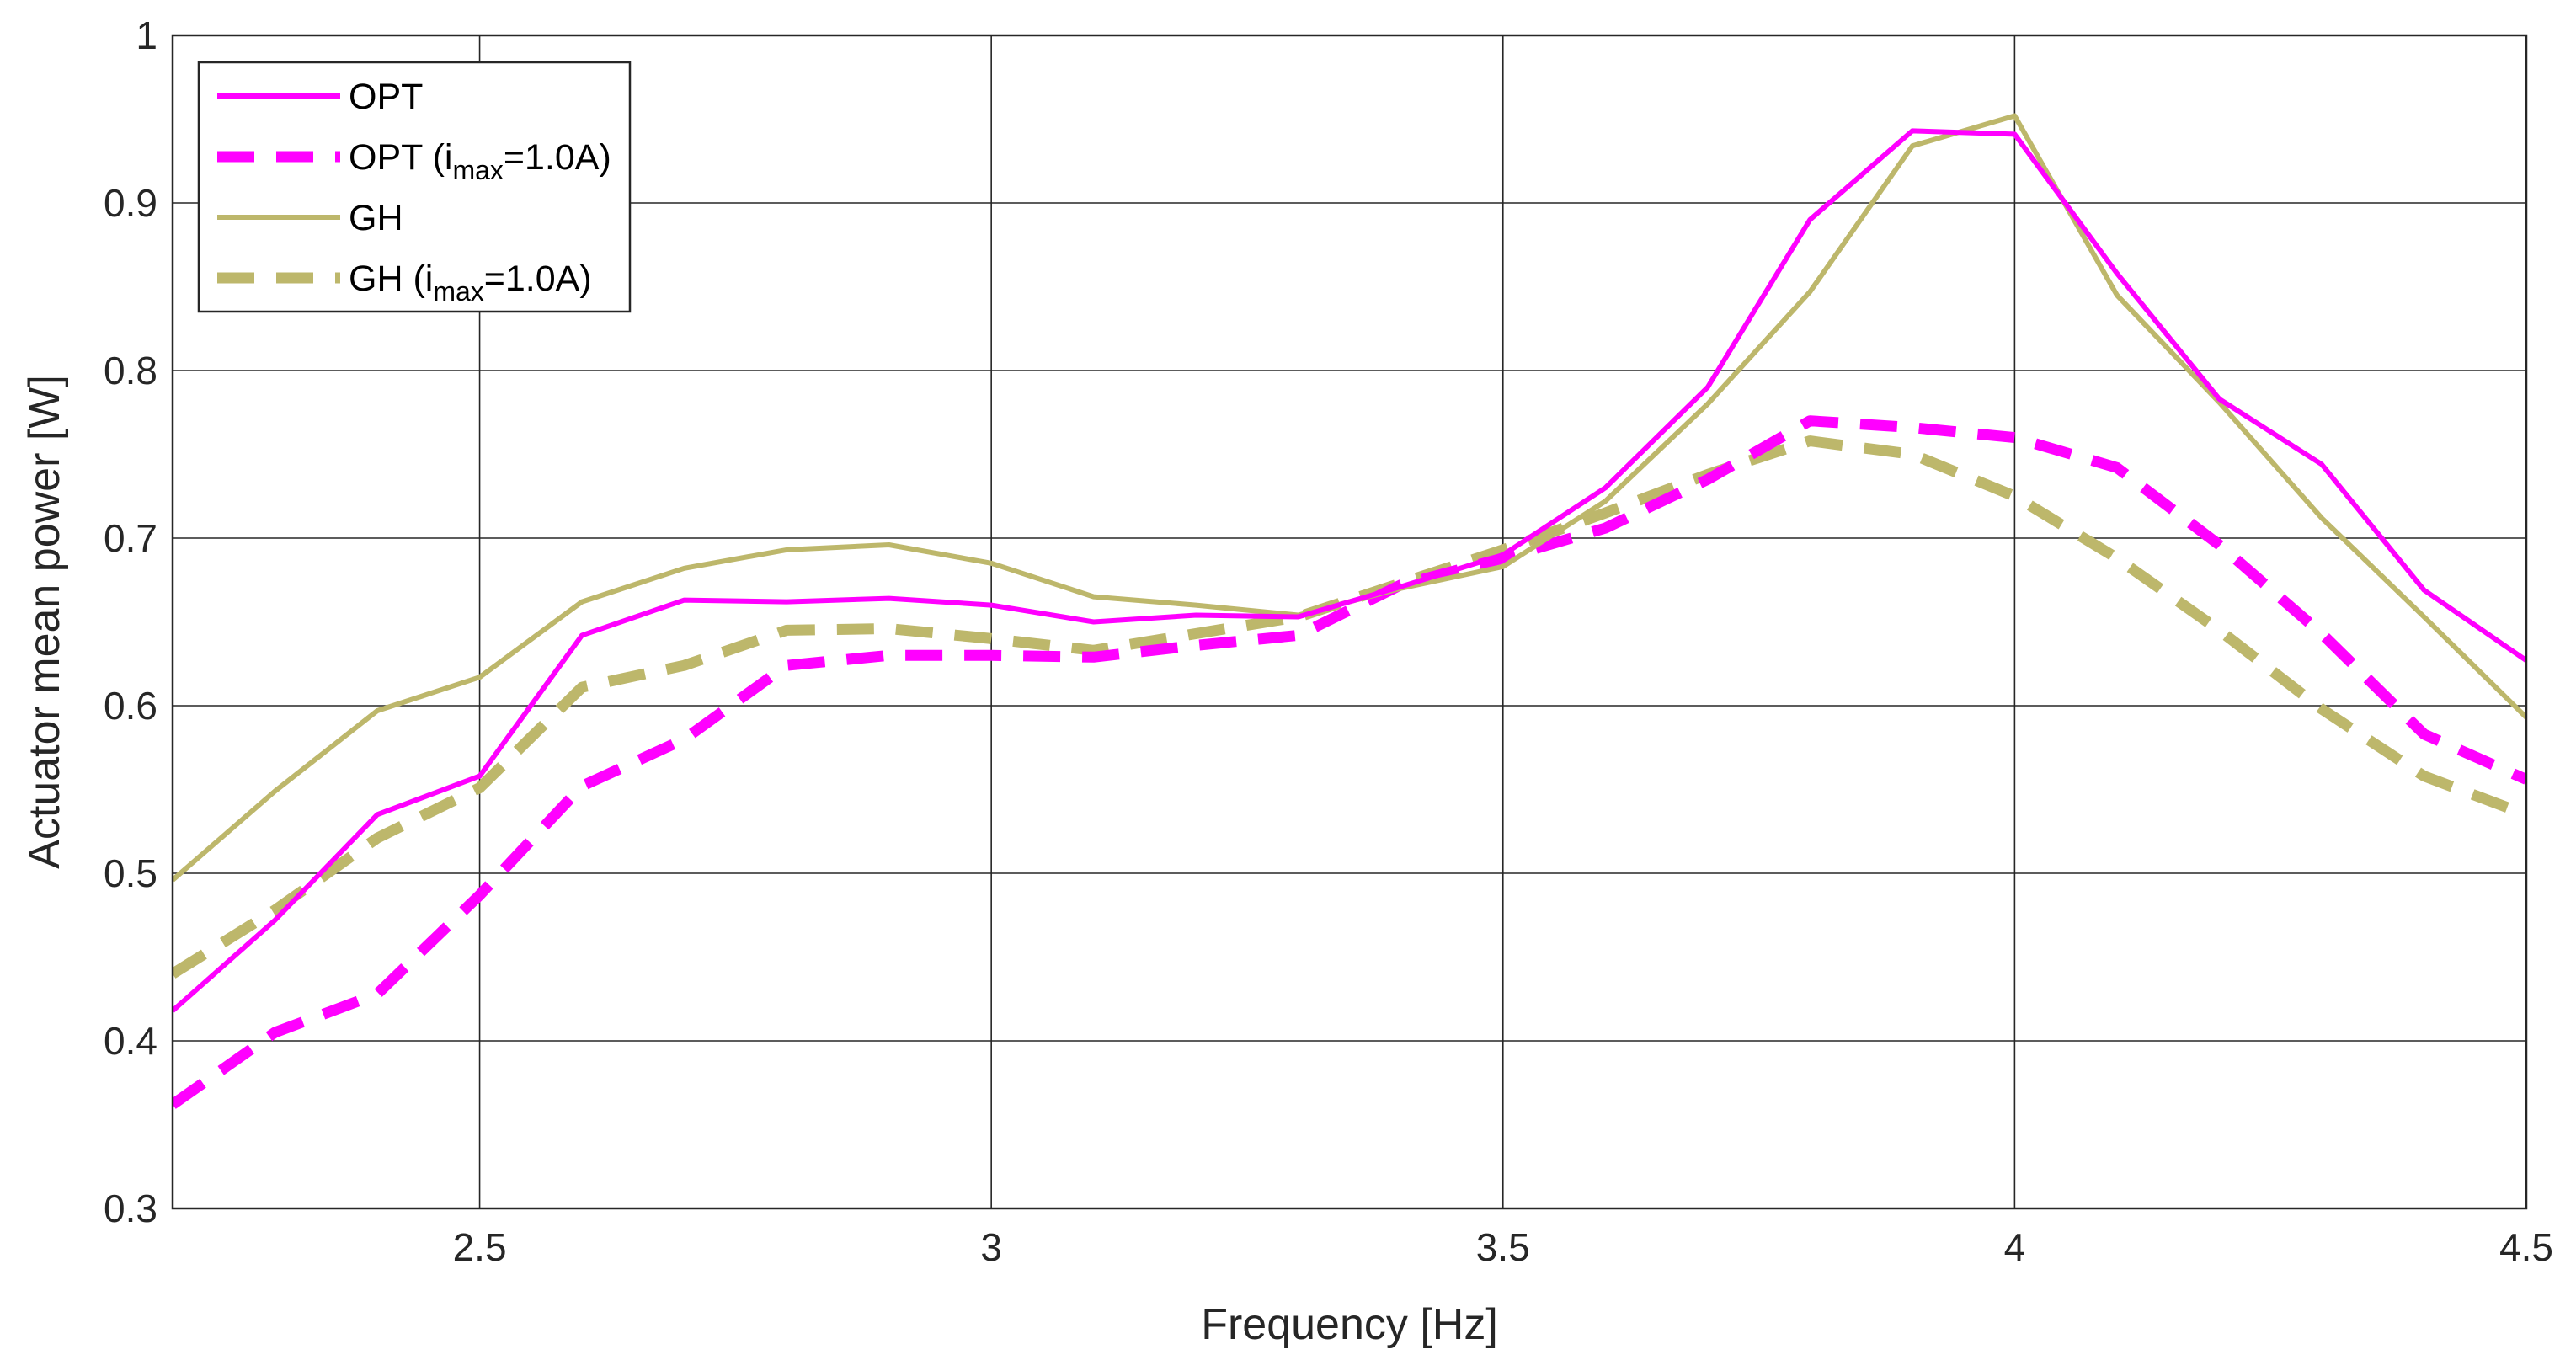  I want to click on legend-label: GH, so click(376, 218).